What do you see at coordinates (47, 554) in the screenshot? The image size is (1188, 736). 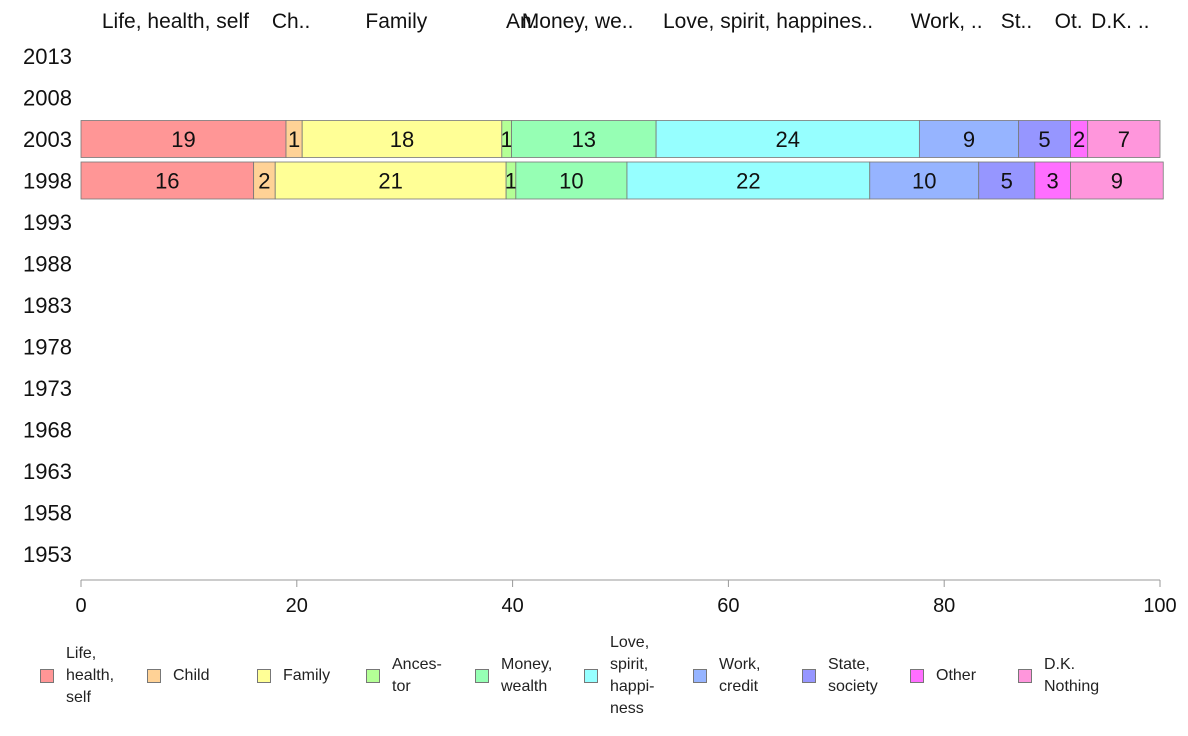 I see `y-tick-label: 1953` at bounding box center [47, 554].